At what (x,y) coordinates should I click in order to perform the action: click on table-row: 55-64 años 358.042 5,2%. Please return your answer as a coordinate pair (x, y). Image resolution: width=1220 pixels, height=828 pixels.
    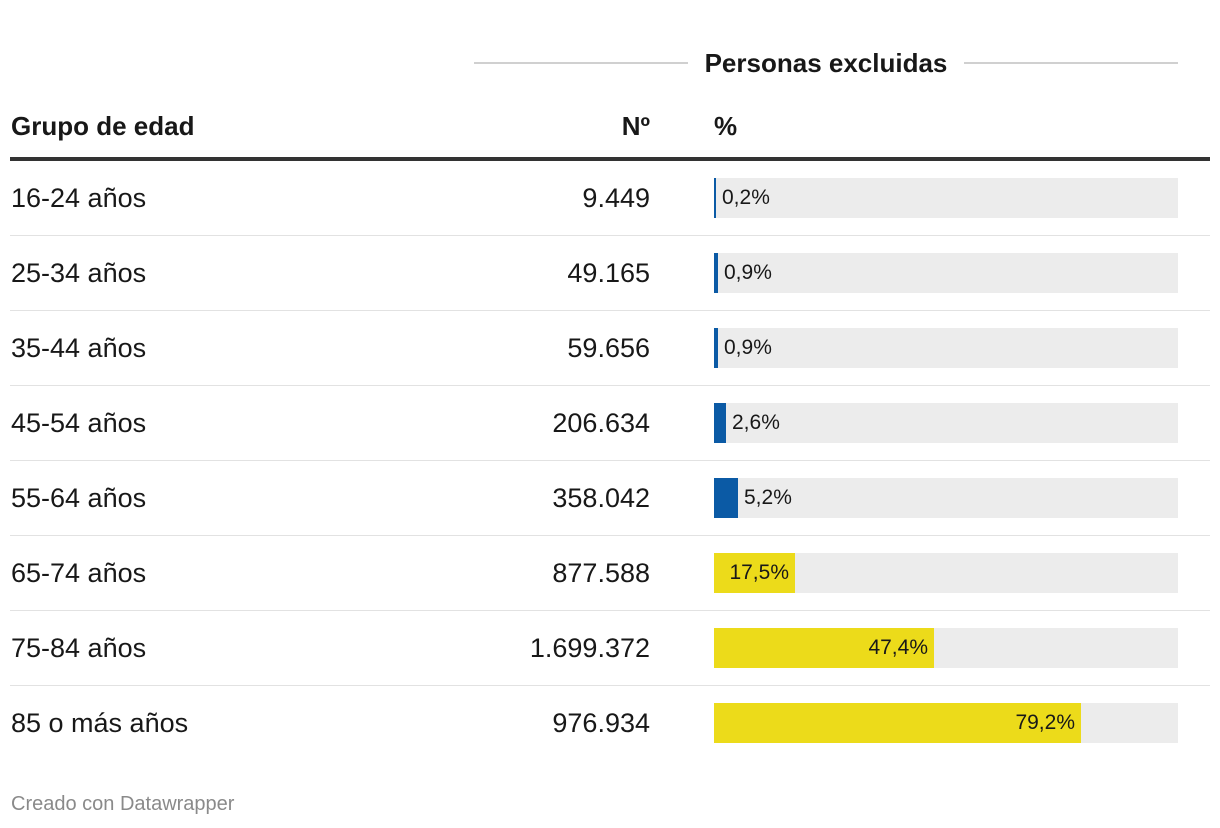
    Looking at the image, I should click on (610, 498).